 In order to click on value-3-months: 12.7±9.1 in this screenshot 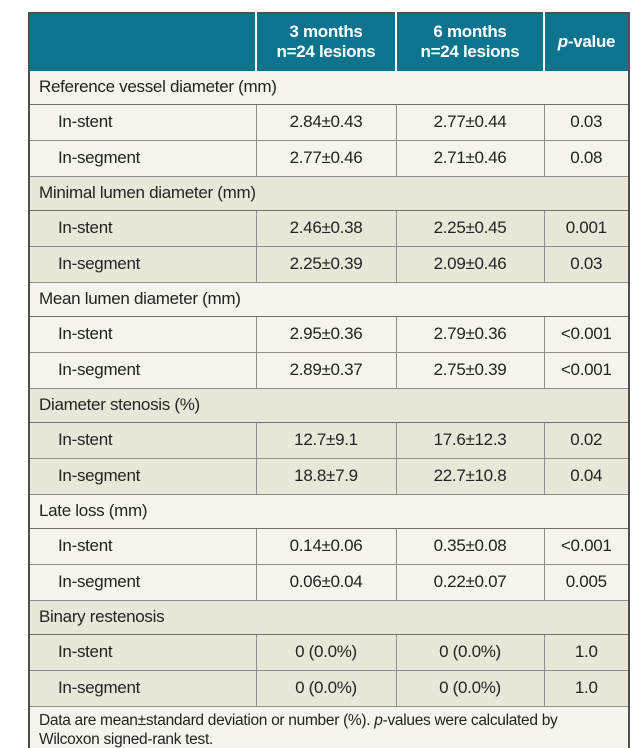, I will do `click(326, 440)`.